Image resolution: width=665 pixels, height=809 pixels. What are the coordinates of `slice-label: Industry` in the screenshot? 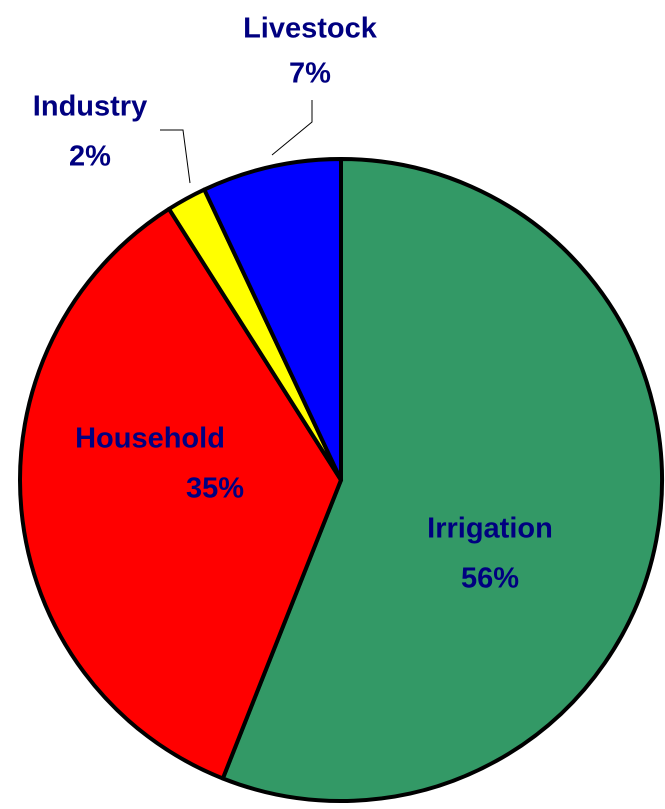 It's located at (90, 107).